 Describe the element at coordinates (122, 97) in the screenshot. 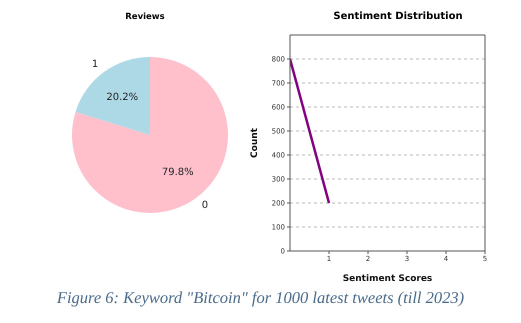

I see `data-label: 20.2%` at that location.